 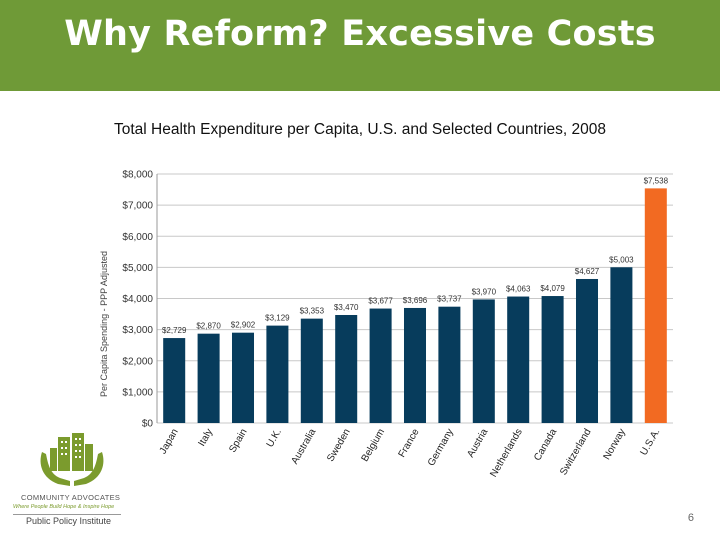 I want to click on y-tick-label: $7,000, so click(x=137, y=206).